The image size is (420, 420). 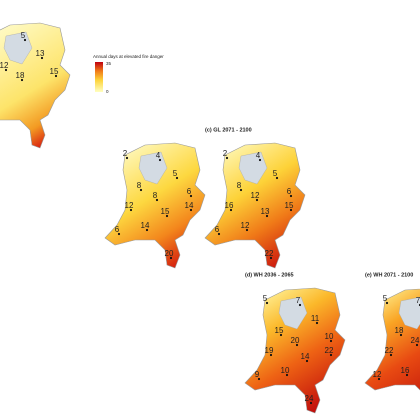 I want to click on legend-colorbar, so click(x=99, y=77).